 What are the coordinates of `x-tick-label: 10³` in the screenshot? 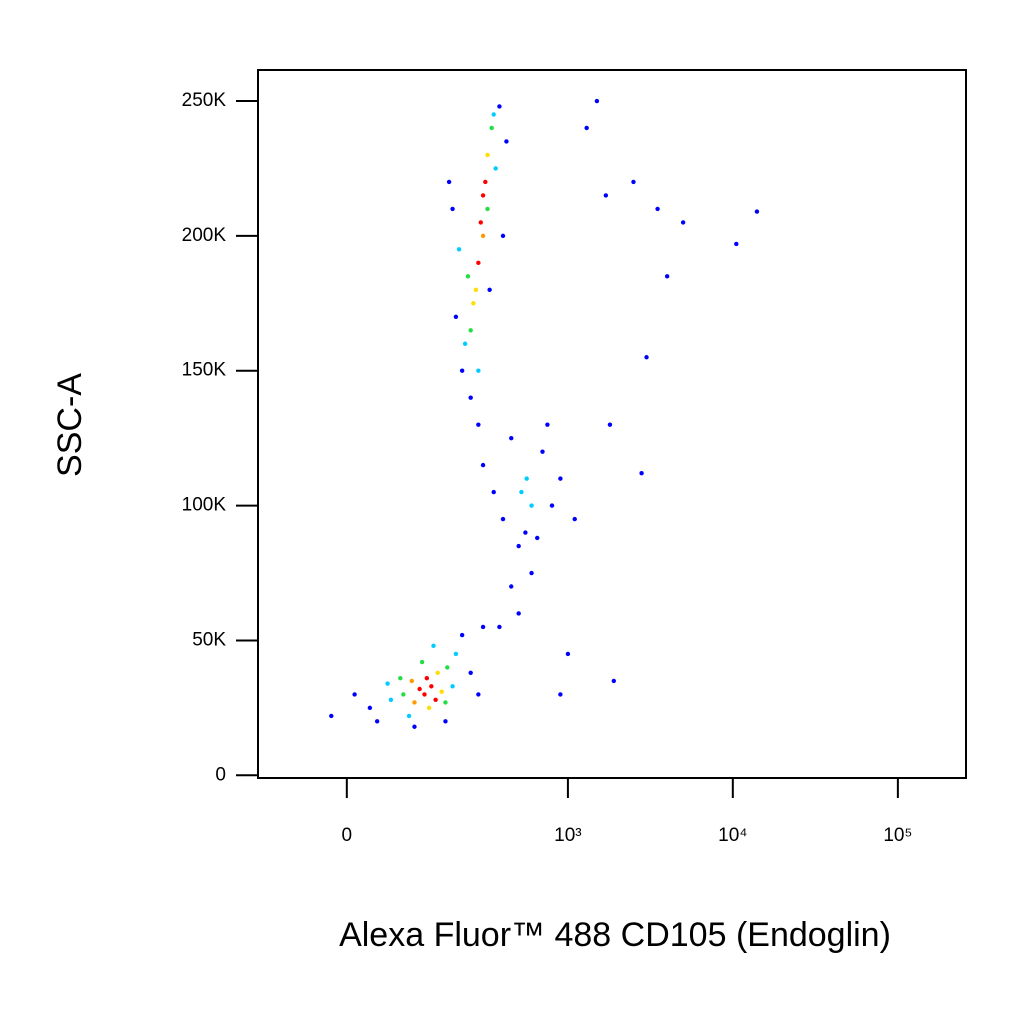 It's located at (567, 835).